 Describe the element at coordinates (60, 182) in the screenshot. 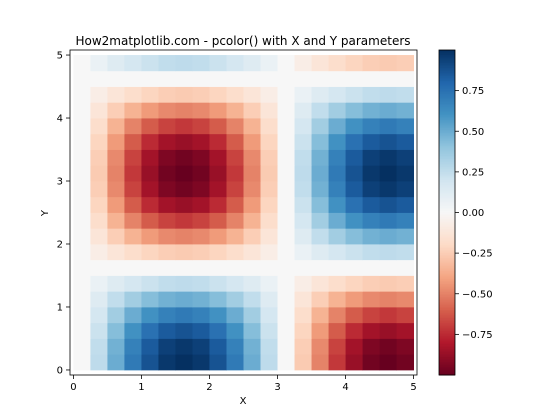

I see `y-tick-label: 3` at that location.